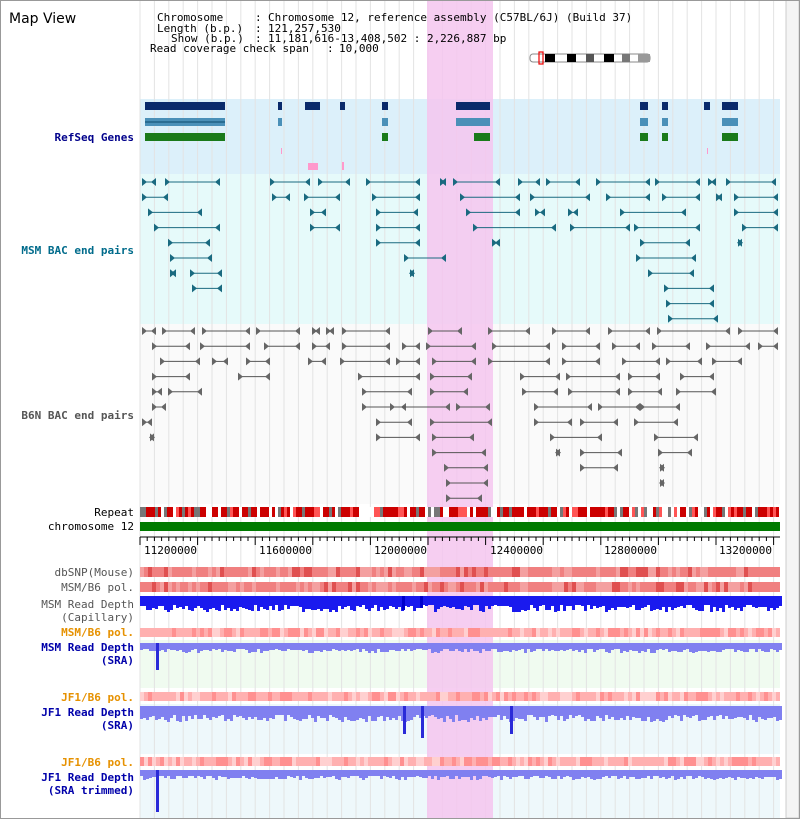 The image size is (800, 820). I want to click on track-label-jf1-b6-pol: JF1/B6 pol., so click(97, 697).